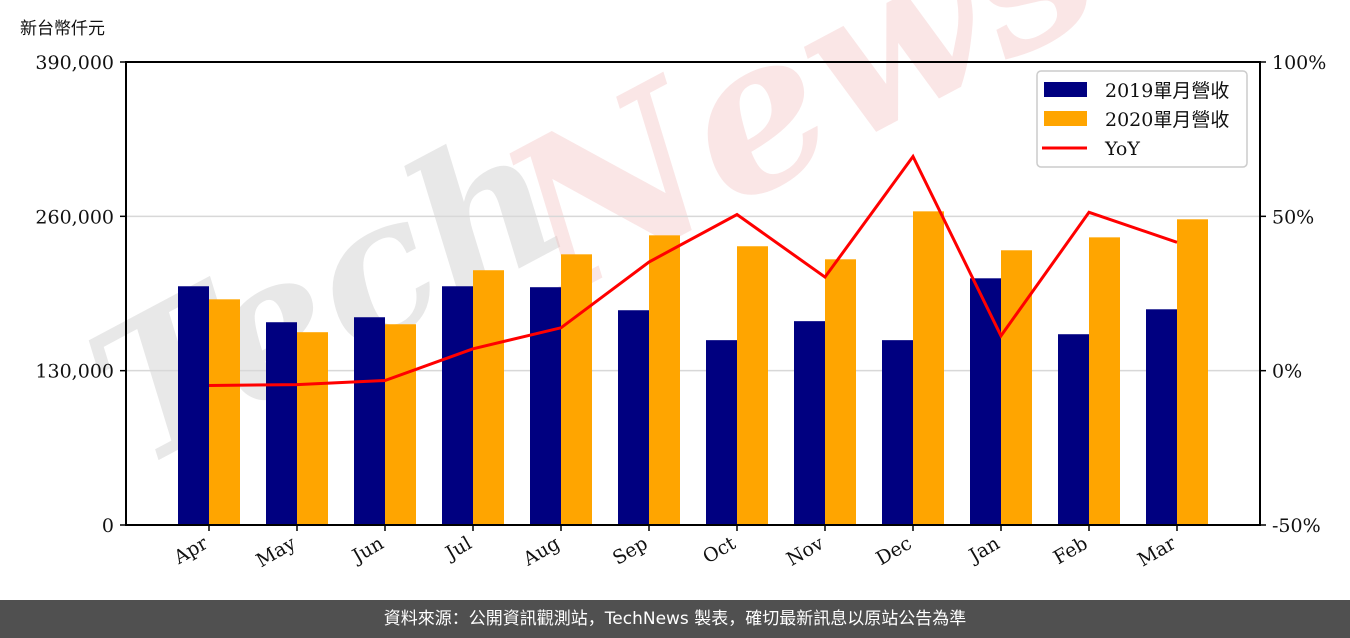  What do you see at coordinates (367, 550) in the screenshot?
I see `x-tick-label: Jun` at bounding box center [367, 550].